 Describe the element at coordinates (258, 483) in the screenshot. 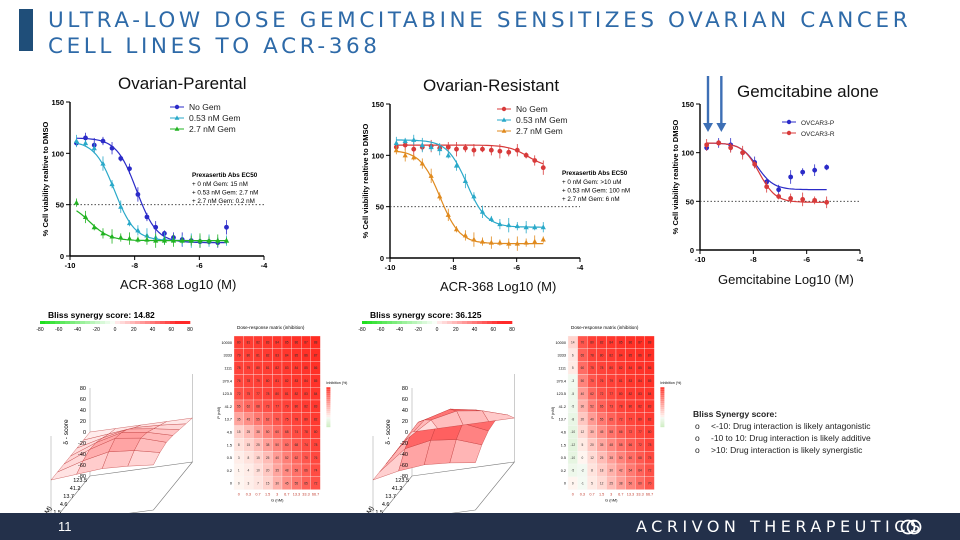

I see `matrix-cell-value: 7` at that location.